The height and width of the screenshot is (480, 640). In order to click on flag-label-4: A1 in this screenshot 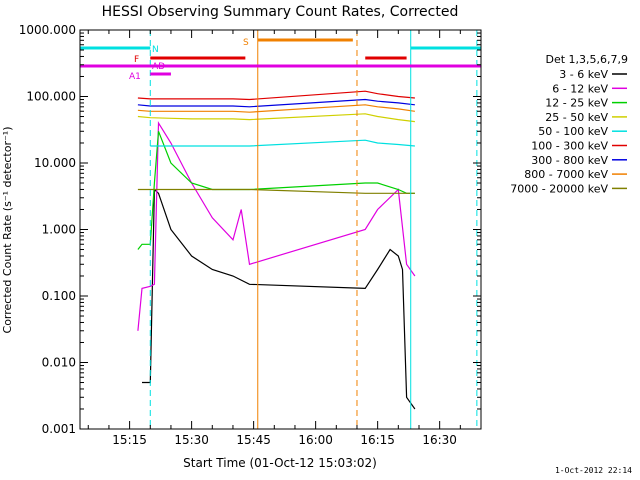, I will do `click(135, 77)`.